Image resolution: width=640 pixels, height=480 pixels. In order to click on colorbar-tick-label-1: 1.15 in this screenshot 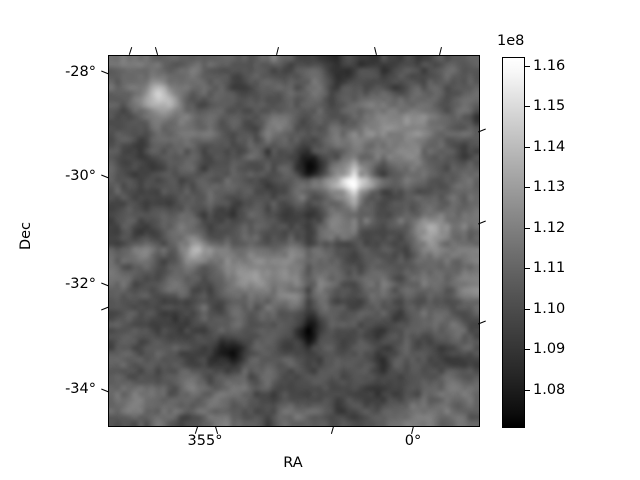, I will do `click(549, 106)`.